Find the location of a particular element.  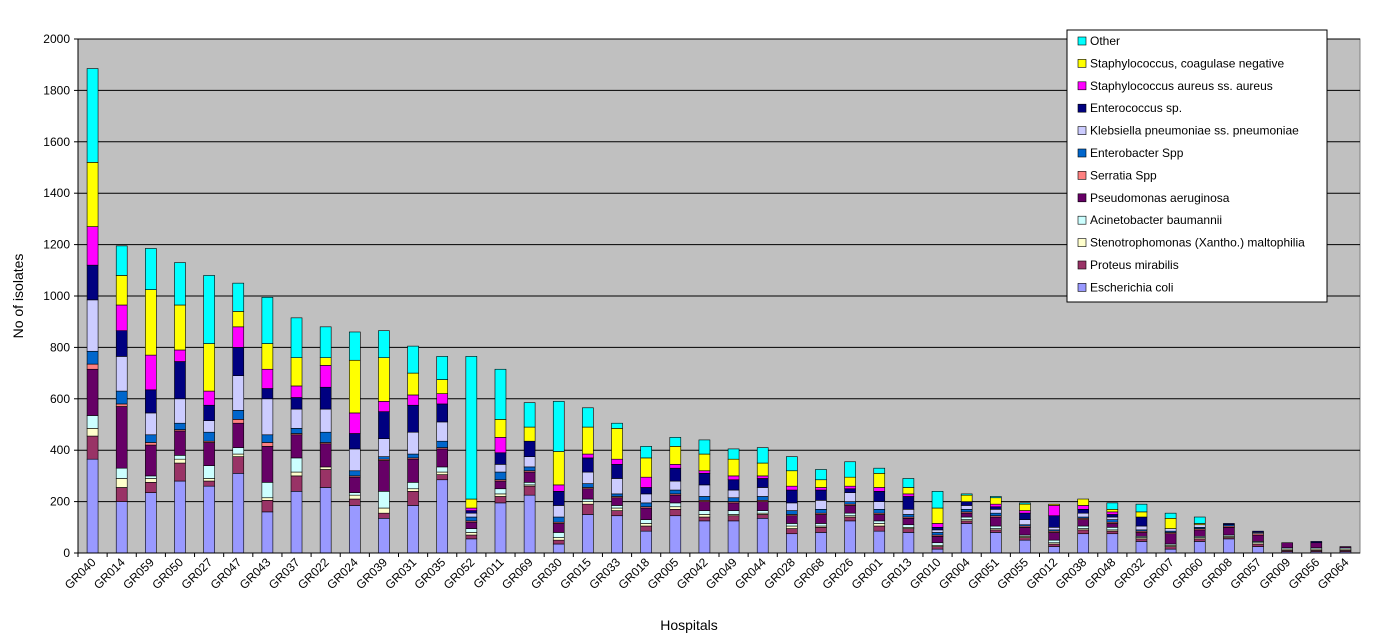

bar-segment: GR050 — Pseudomonas aeruginosa: 95 is located at coordinates (180, 443).